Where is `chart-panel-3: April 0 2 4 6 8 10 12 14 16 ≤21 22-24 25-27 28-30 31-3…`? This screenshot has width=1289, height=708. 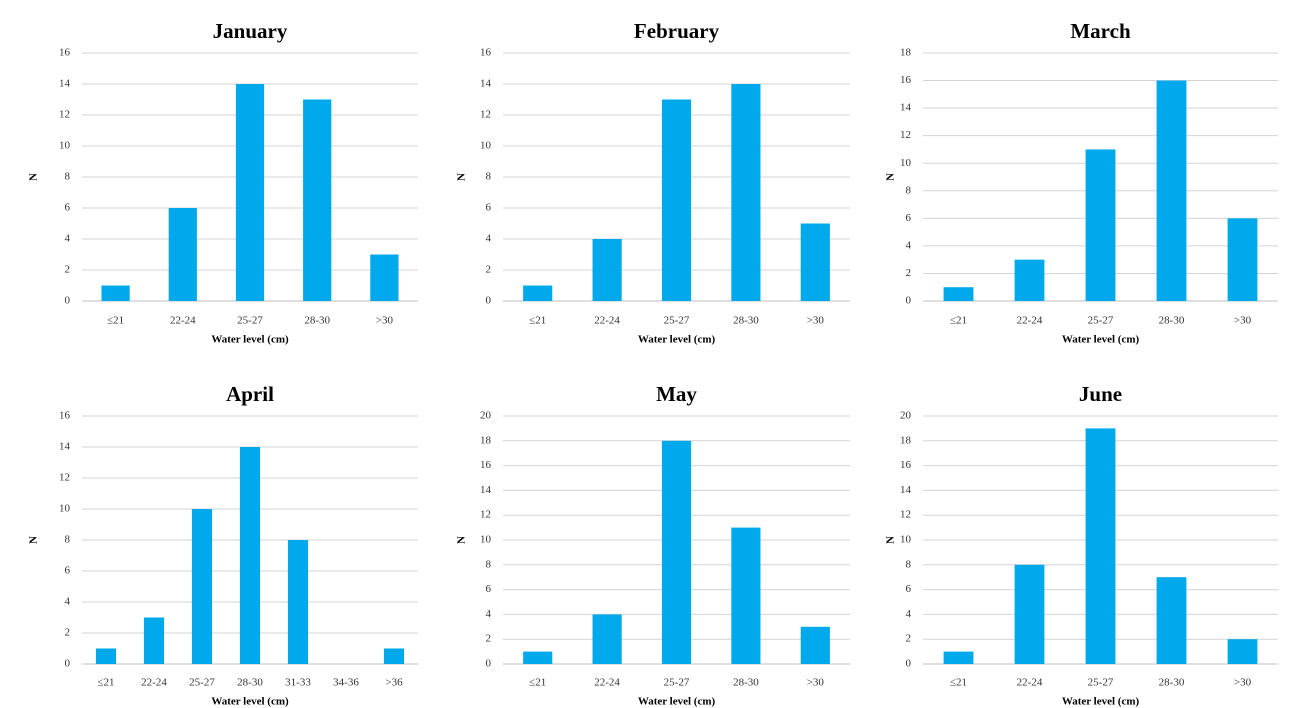
chart-panel-3: April 0 2 4 6 8 10 12 14 16 ≤21 22-24 25-27 28-30 31-3… is located at coordinates (223, 545).